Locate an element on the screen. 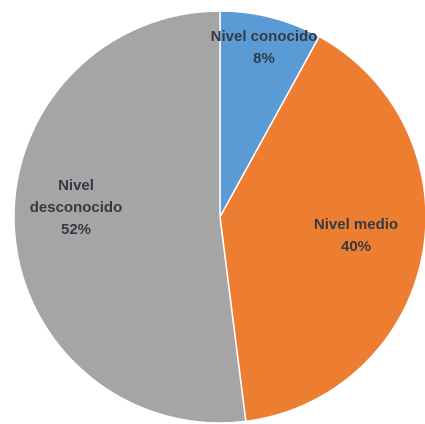 The height and width of the screenshot is (424, 425). pie-data-label-3: Nivel desconocido 52% is located at coordinates (76, 207).